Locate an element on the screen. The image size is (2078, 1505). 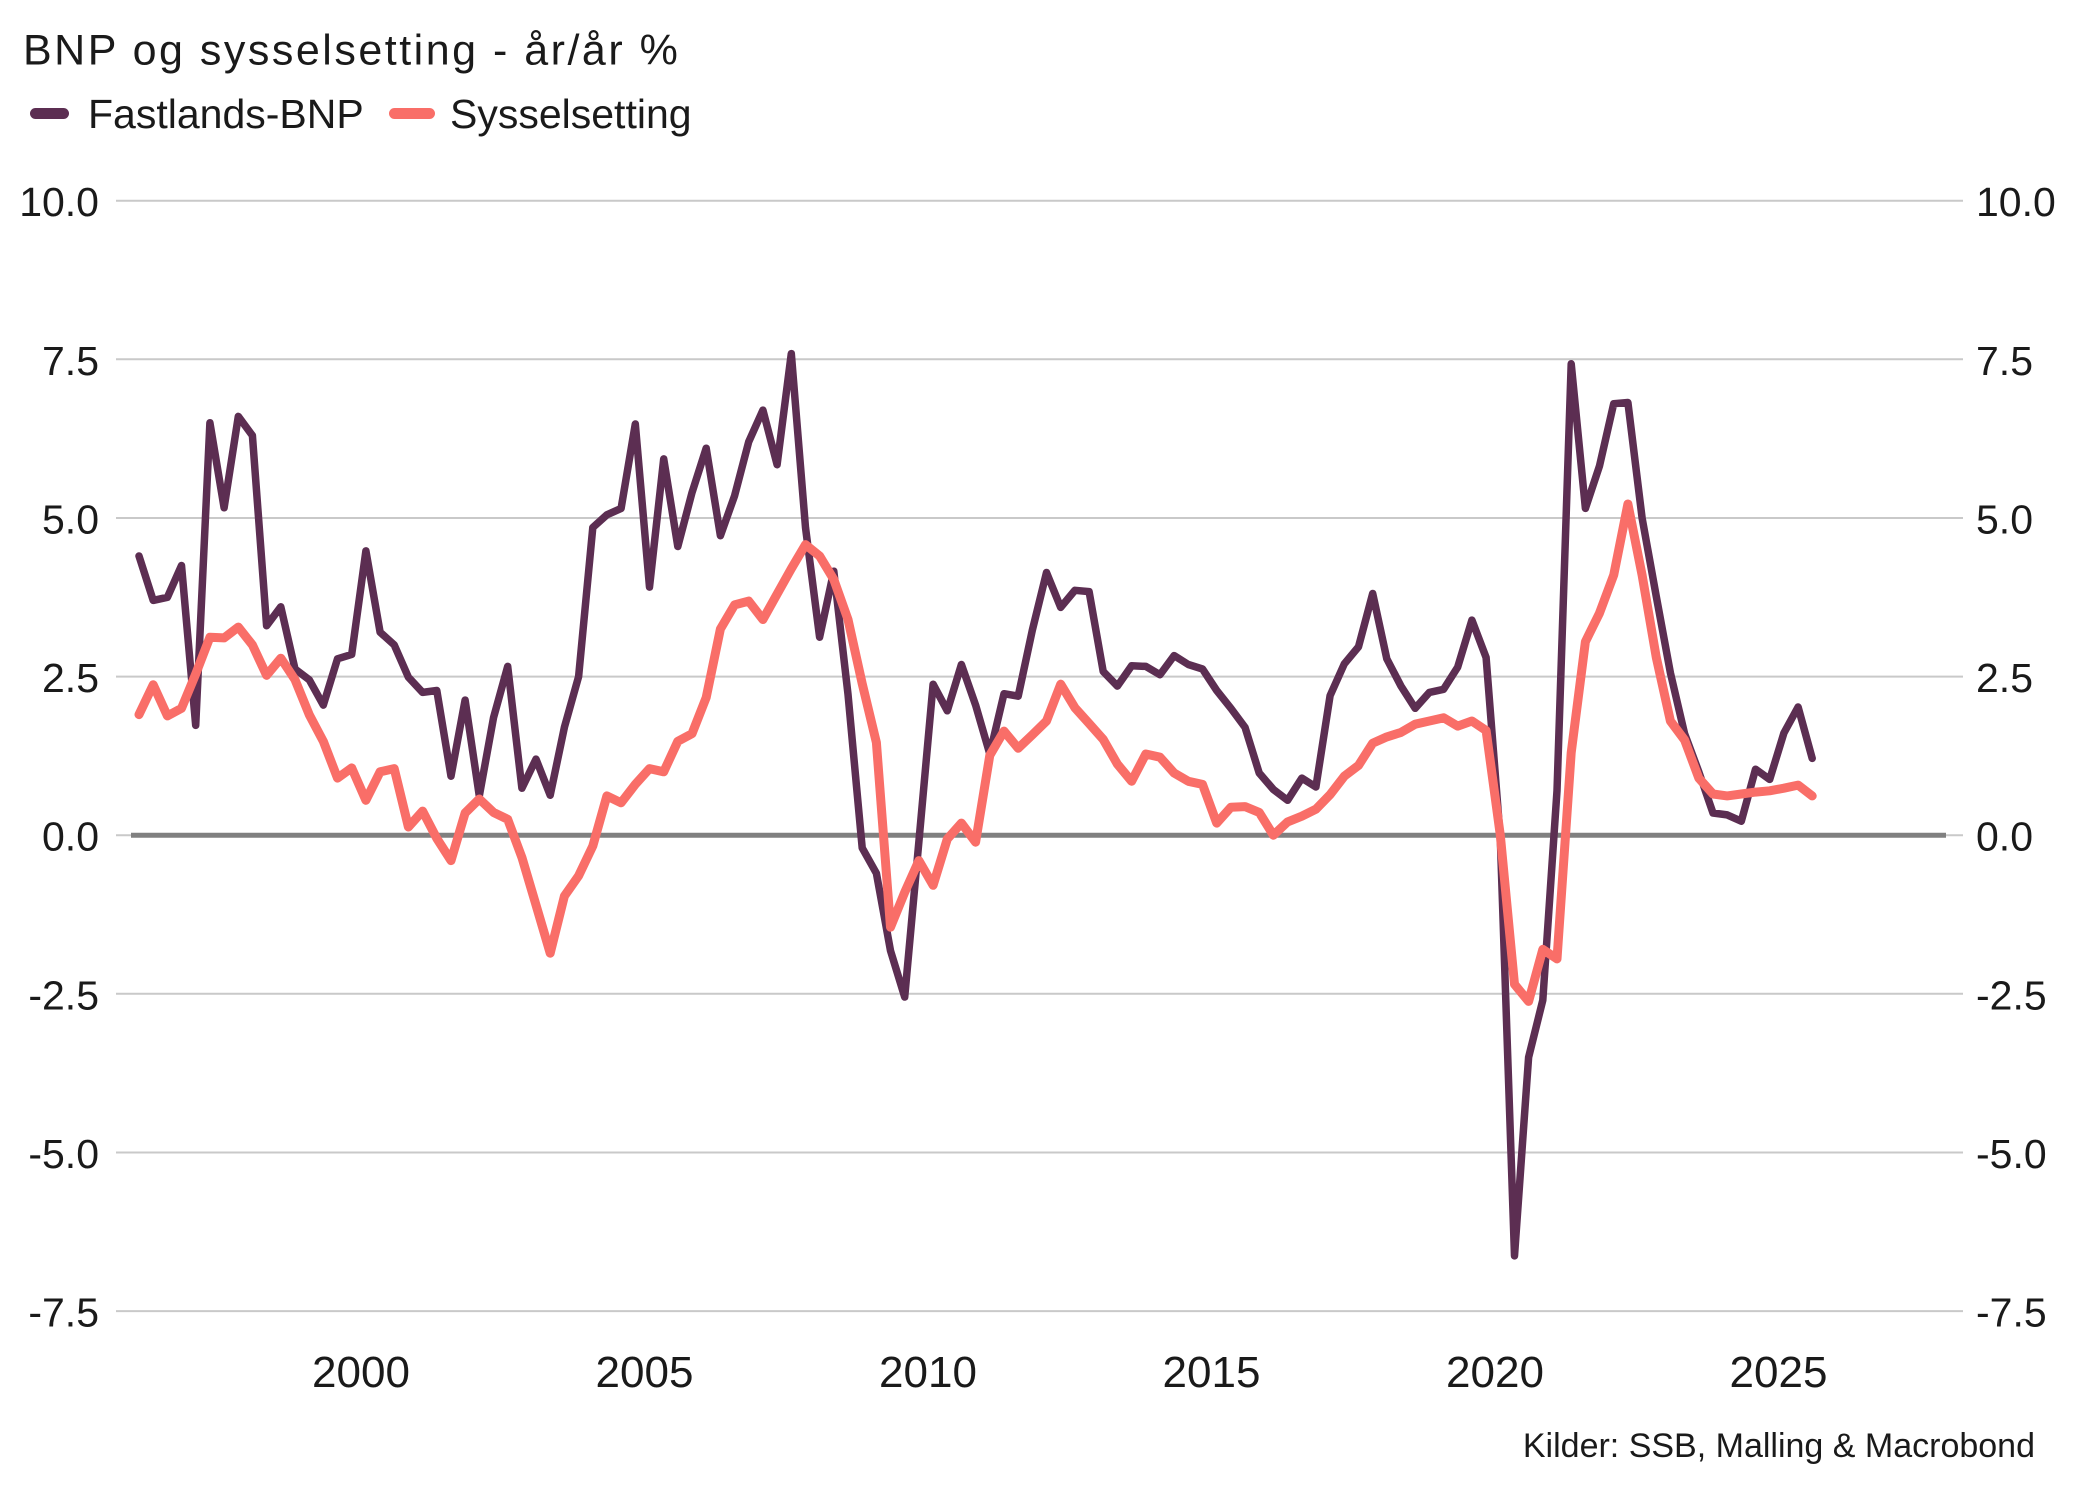
svg-text: 2005 is located at coordinates (645, 1372).